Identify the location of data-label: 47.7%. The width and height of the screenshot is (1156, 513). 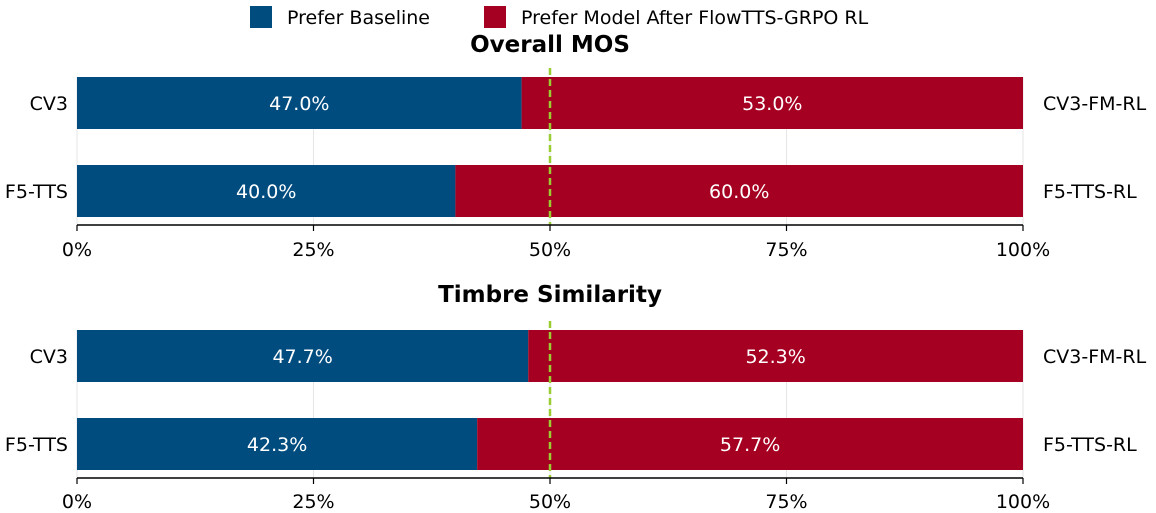
(302, 357).